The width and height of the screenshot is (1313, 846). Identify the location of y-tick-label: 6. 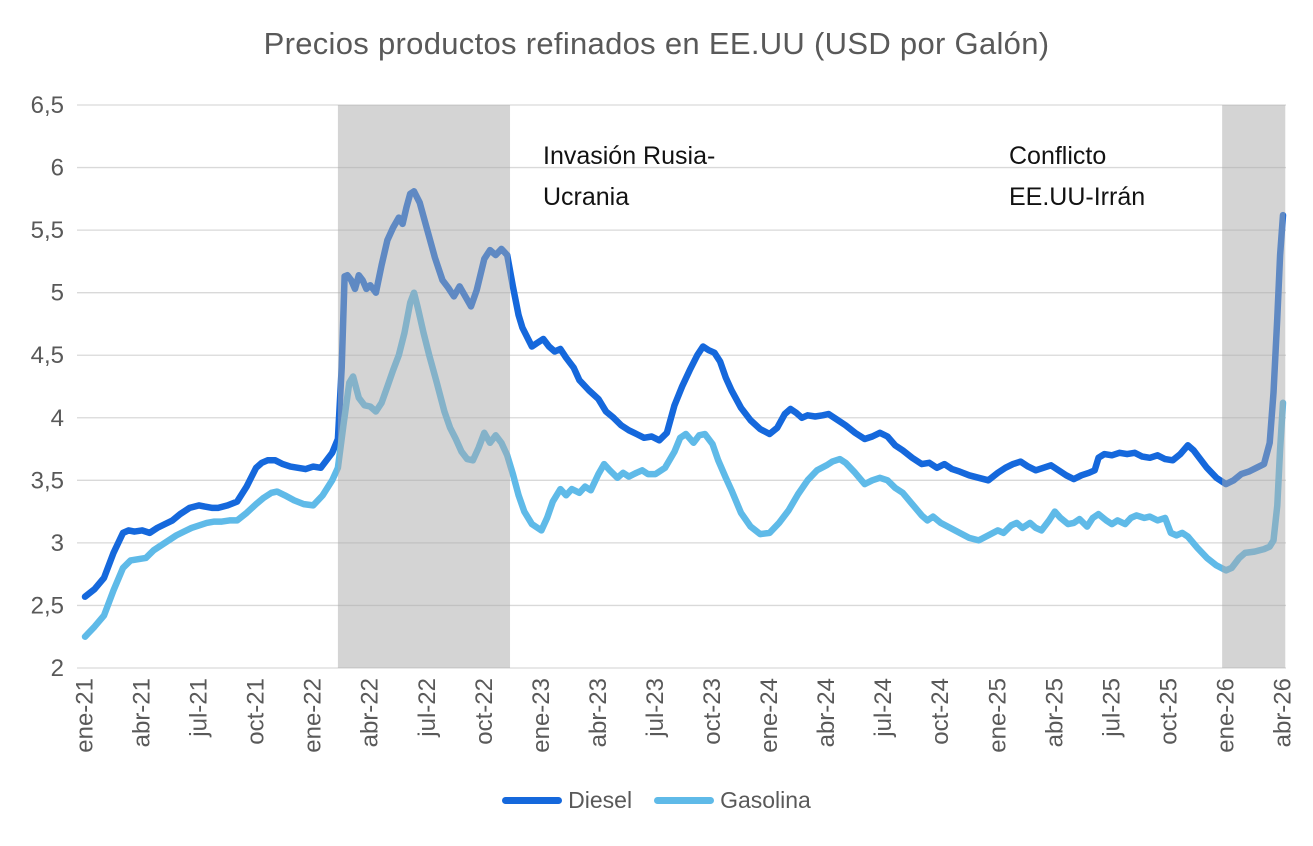
(57, 168).